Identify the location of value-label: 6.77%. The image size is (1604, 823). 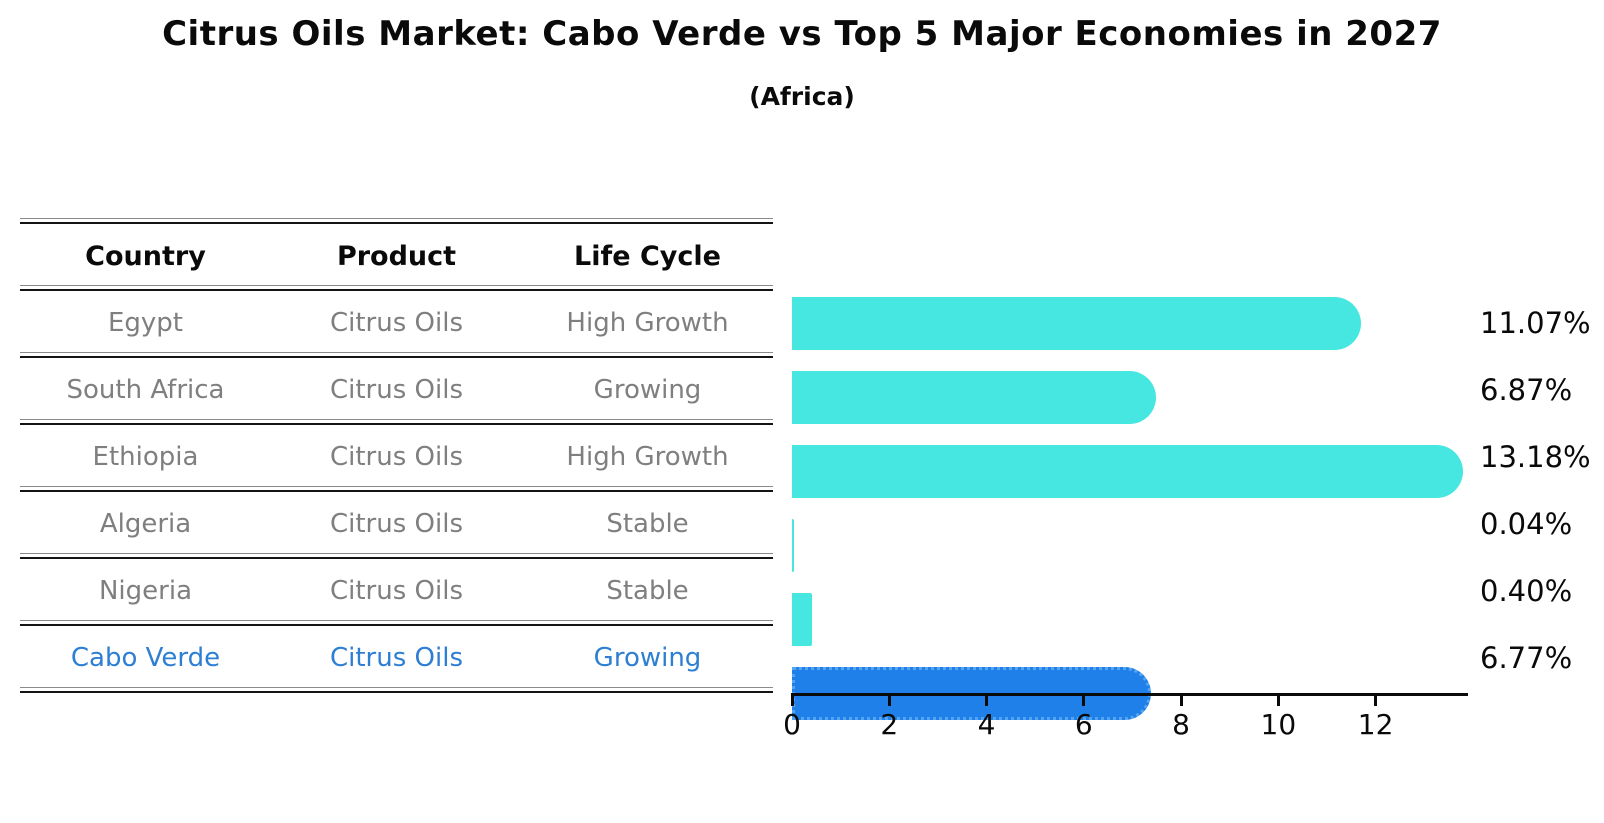
(1526, 658).